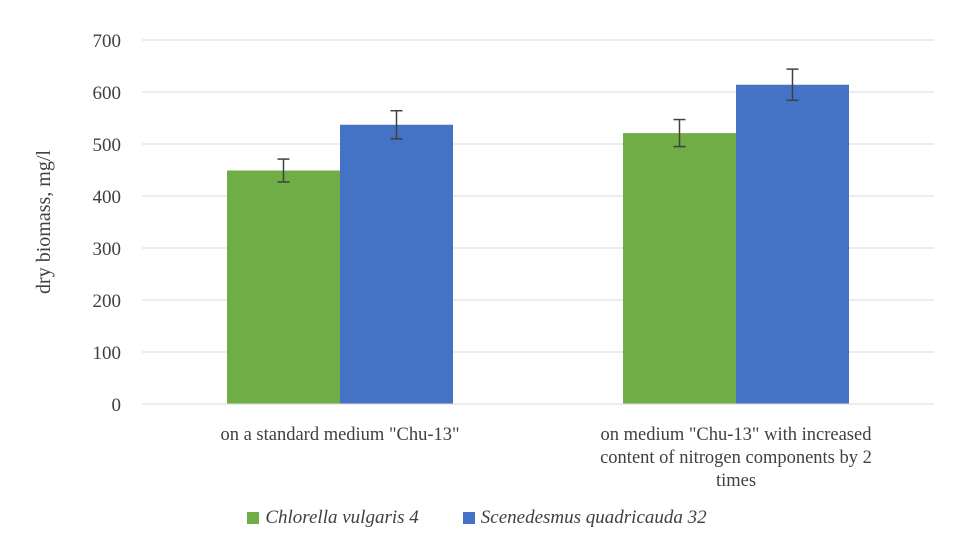  I want to click on legend-label-scenedesmus: Scenedesmus quadricauda 32, so click(593, 517).